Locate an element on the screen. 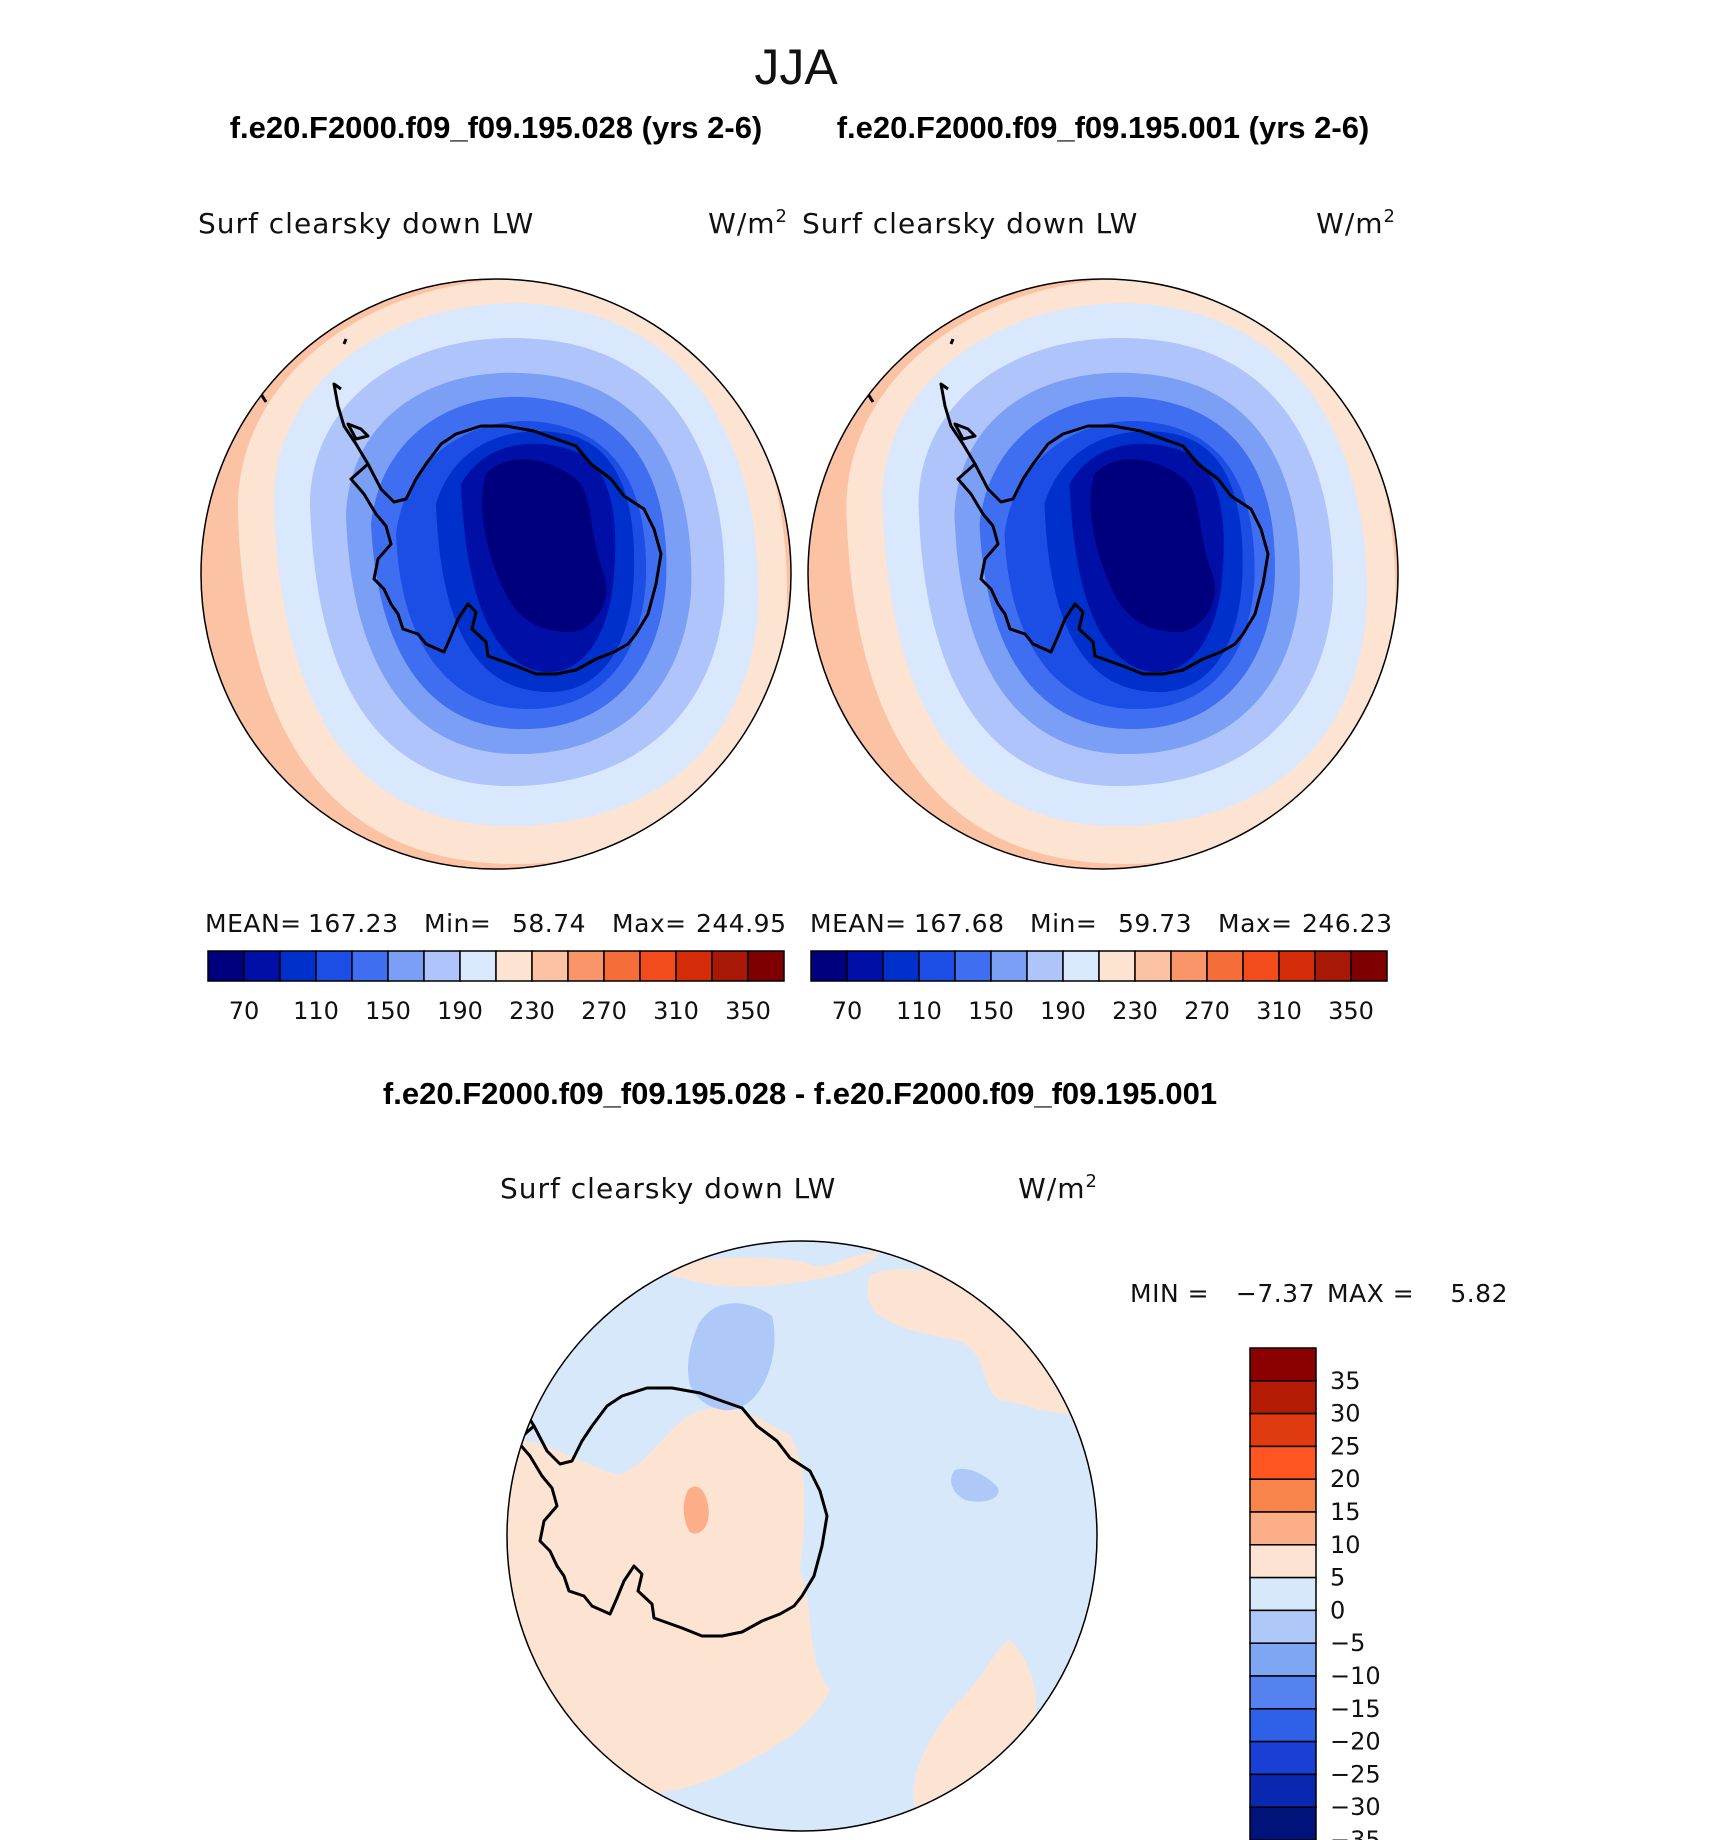 Image resolution: width=1710 pixels, height=1840 pixels. colorbar-diff-tick-12: −25 is located at coordinates (1355, 1774).